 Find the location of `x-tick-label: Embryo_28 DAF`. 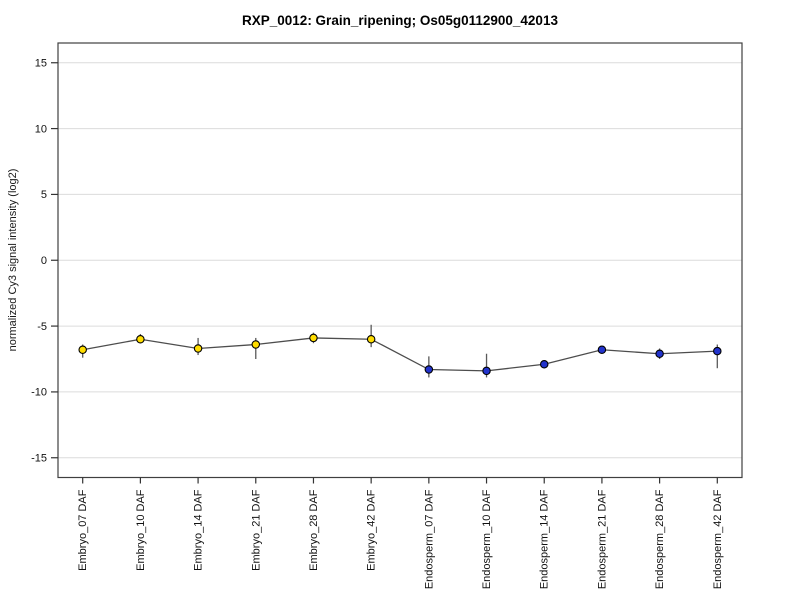

x-tick-label: Embryo_28 DAF is located at coordinates (314, 530).